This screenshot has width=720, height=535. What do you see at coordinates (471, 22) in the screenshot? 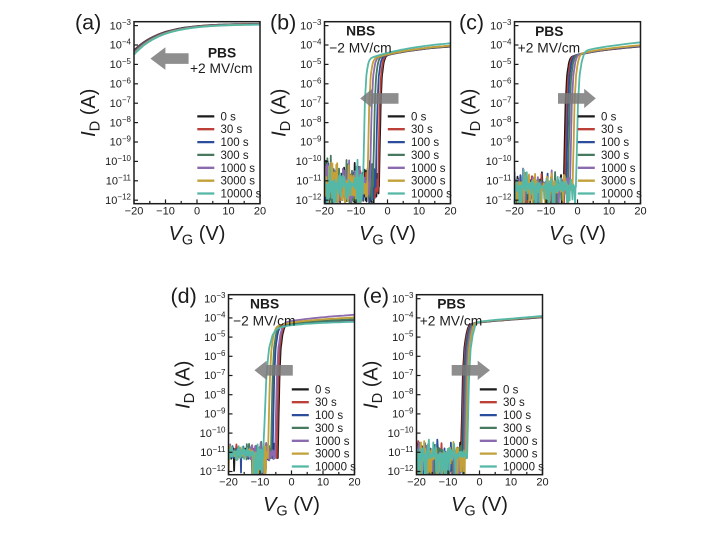
I see `svg-text: (c)` at bounding box center [471, 22].